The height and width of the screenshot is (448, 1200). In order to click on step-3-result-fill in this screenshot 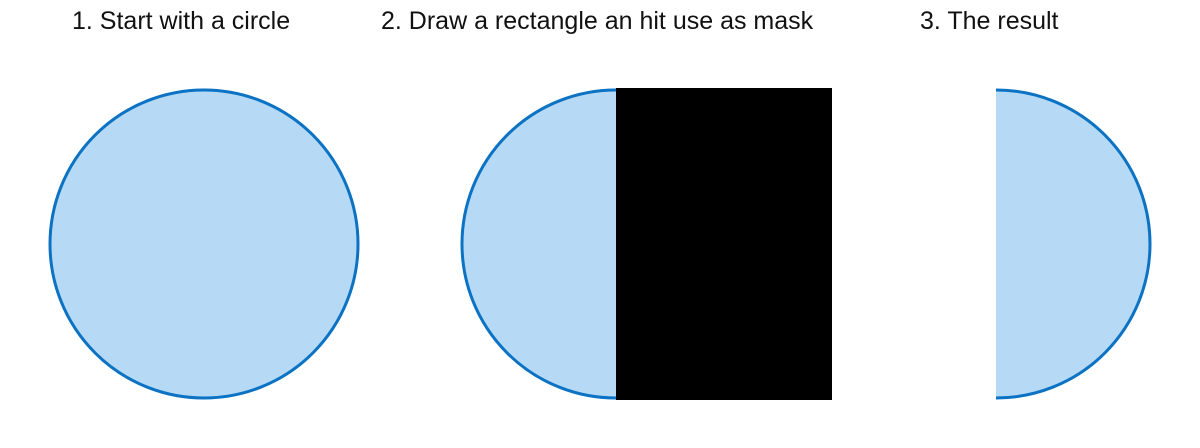, I will do `click(1073, 244)`.